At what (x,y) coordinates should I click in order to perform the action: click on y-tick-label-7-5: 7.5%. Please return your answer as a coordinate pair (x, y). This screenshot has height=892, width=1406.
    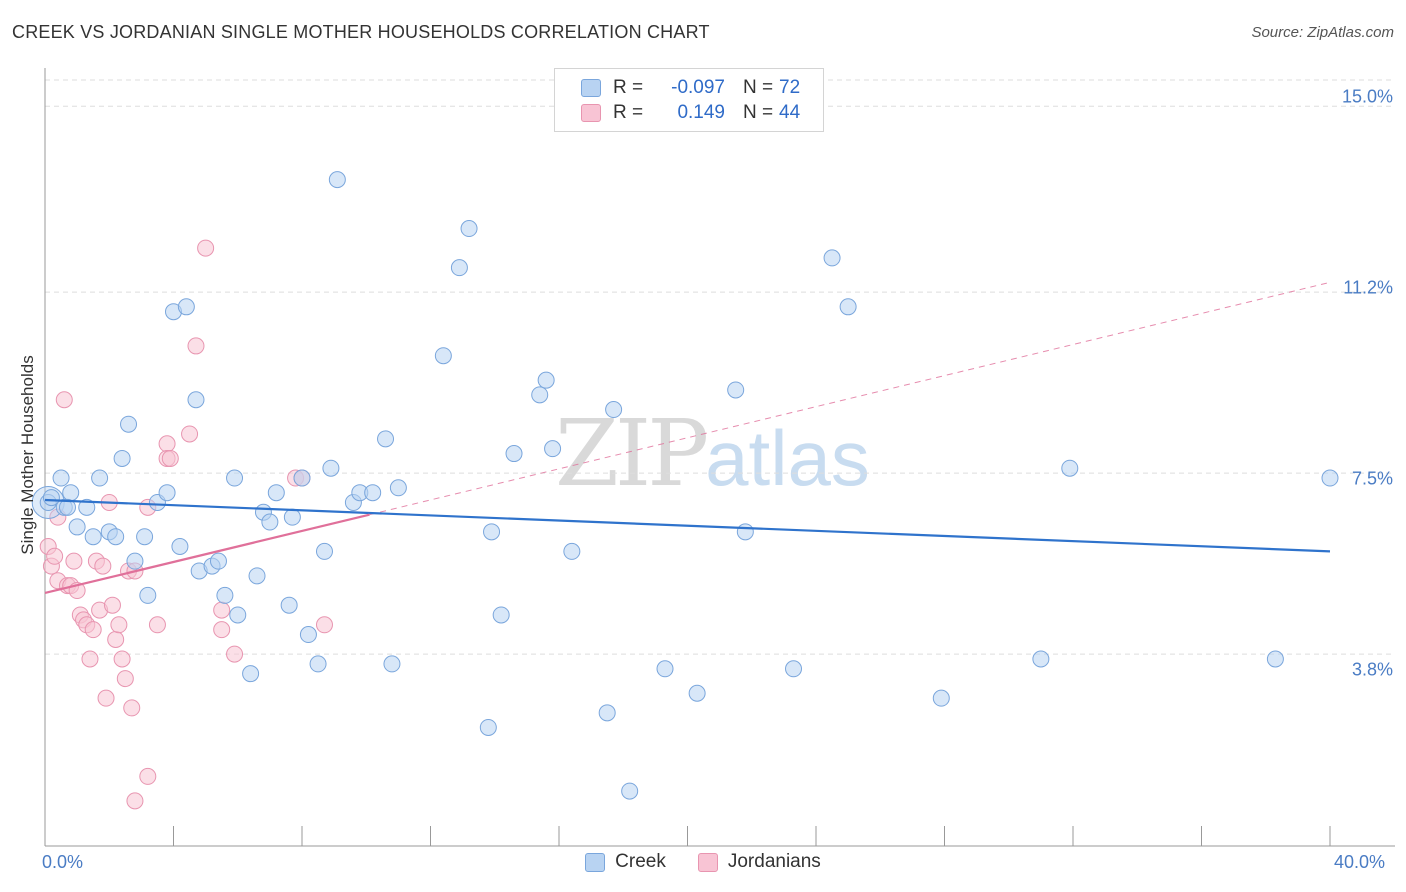
    Looking at the image, I should click on (1372, 478).